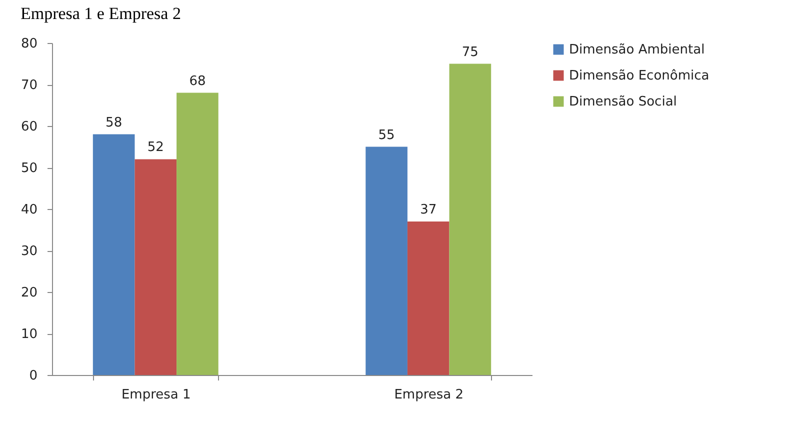 The height and width of the screenshot is (425, 809). What do you see at coordinates (29, 85) in the screenshot?
I see `y-tick-label: 70` at bounding box center [29, 85].